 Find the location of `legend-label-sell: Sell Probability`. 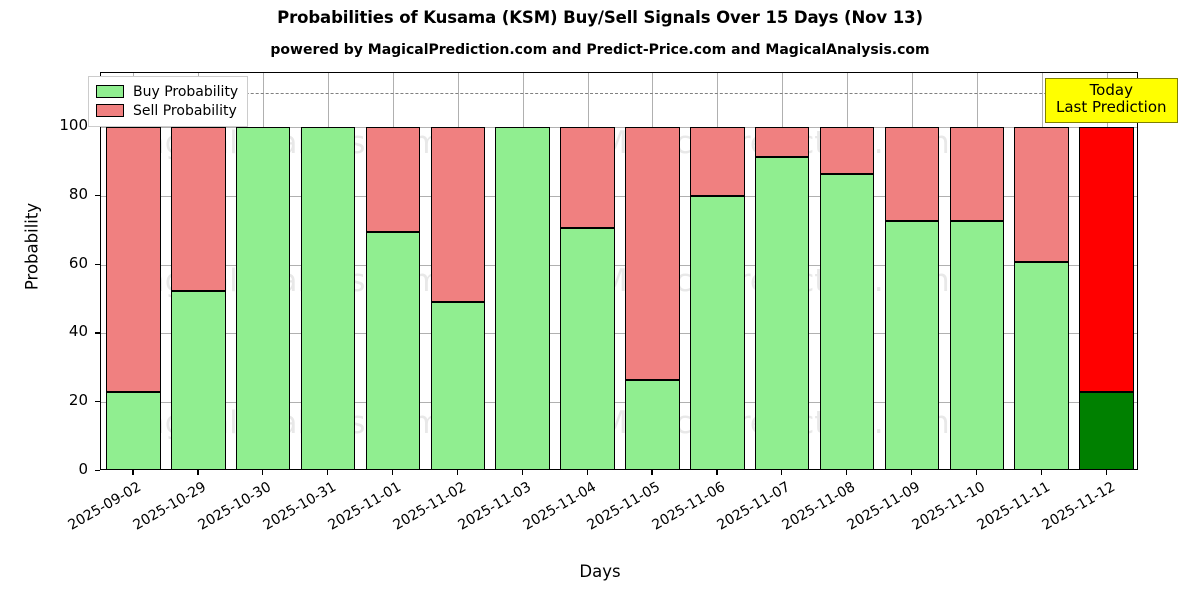

legend-label-sell: Sell Probability is located at coordinates (185, 110).